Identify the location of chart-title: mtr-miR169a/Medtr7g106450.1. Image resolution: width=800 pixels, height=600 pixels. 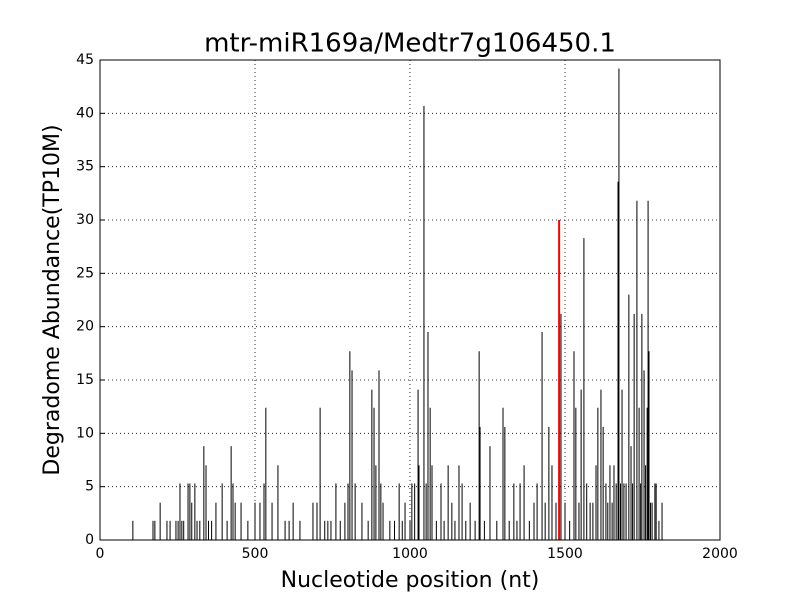
(410, 44).